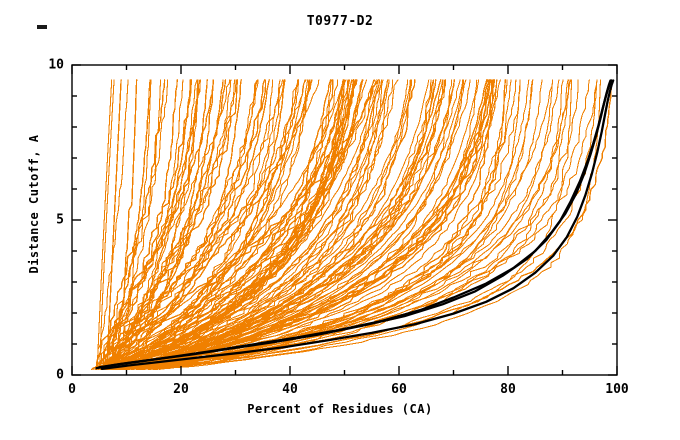 Image resolution: width=680 pixels, height=440 pixels. I want to click on x-tick-label: 20, so click(181, 389).